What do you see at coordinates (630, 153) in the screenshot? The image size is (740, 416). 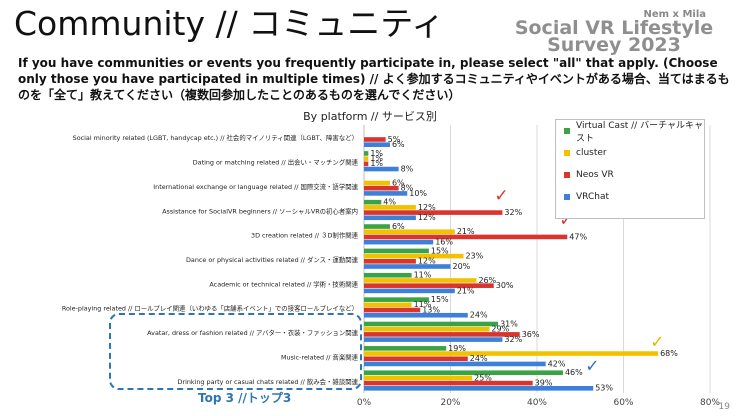 I see `legend-item-cluster: cluster` at bounding box center [630, 153].